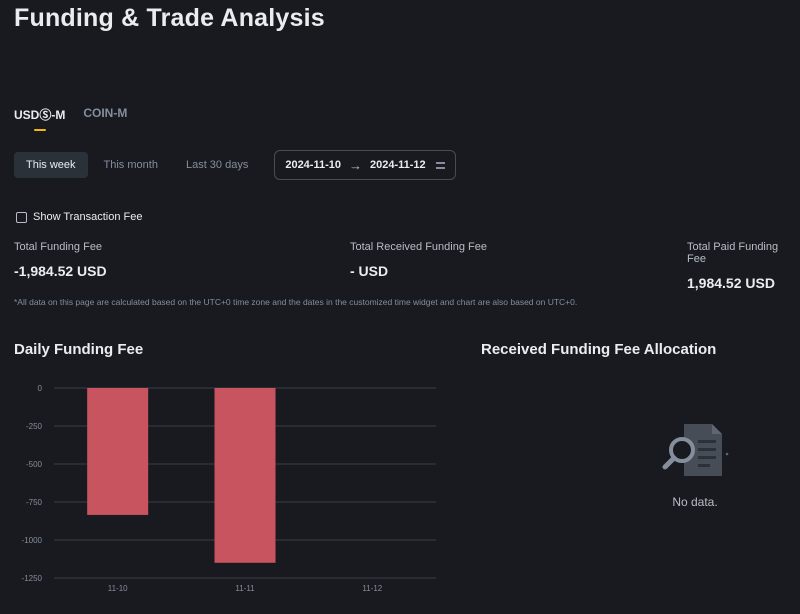 The width and height of the screenshot is (800, 614). Describe the element at coordinates (440, 165) in the screenshot. I see `calendar-icon` at that location.